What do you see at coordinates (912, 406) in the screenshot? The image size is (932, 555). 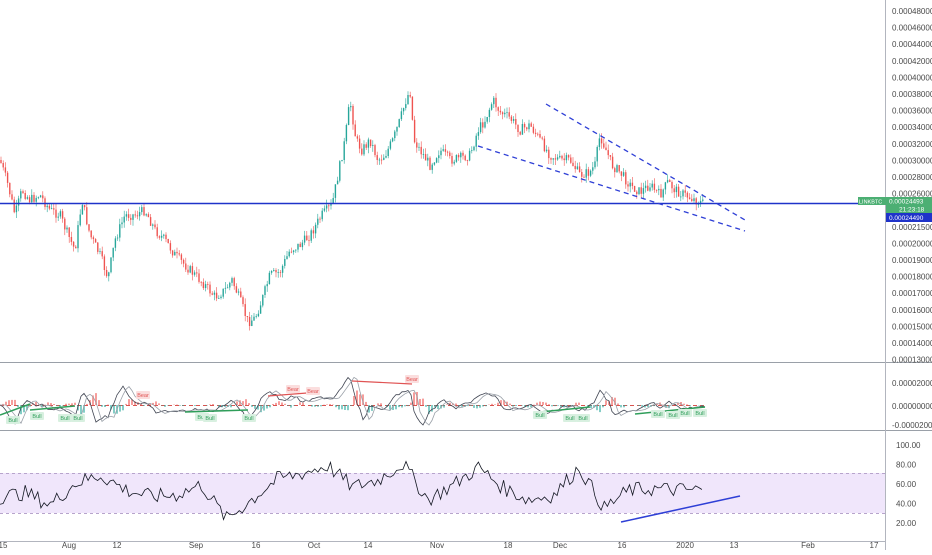 I see `oscillator-scale-label: 0.00000000` at bounding box center [912, 406].